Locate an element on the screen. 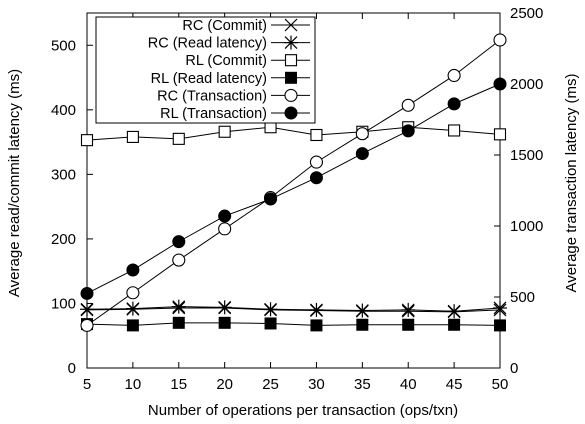 This screenshot has width=585, height=424. left-y-tick-label: 500 is located at coordinates (63, 45).